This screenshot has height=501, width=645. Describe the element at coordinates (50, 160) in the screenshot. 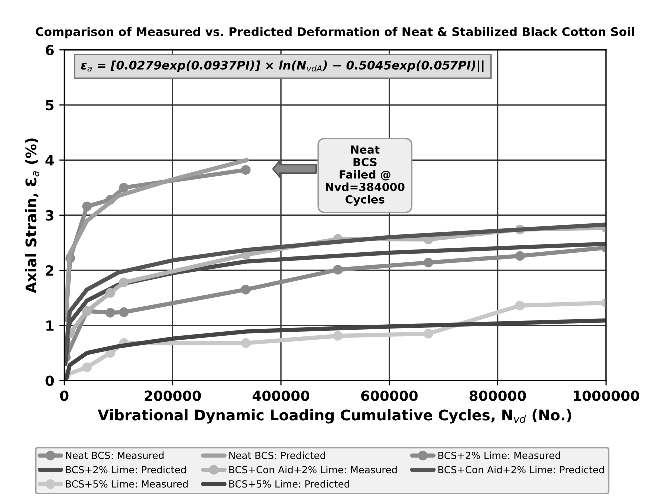

I see `y-tick-label: 4` at that location.